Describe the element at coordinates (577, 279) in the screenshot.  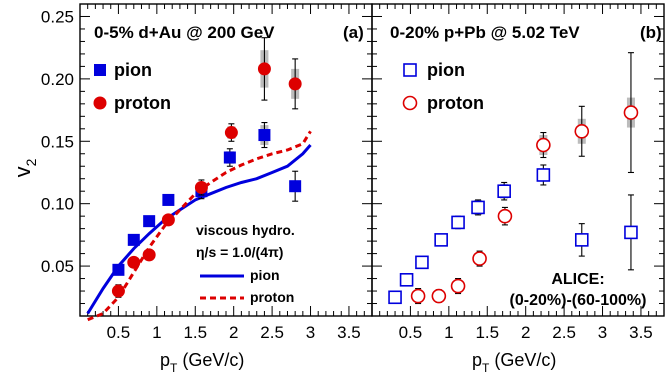
I see `alice-annotation-line1: ALICE:` at that location.